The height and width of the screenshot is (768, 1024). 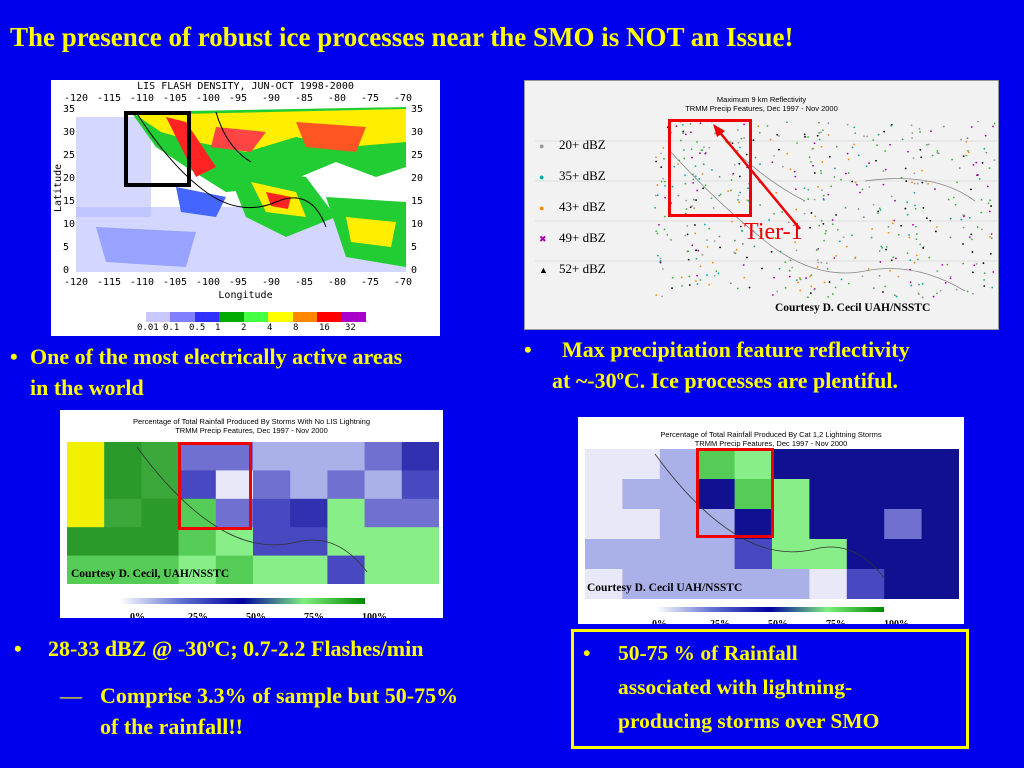 What do you see at coordinates (572, 207) in the screenshot?
I see `refl-legend-item: ● 43+ dBZ` at bounding box center [572, 207].